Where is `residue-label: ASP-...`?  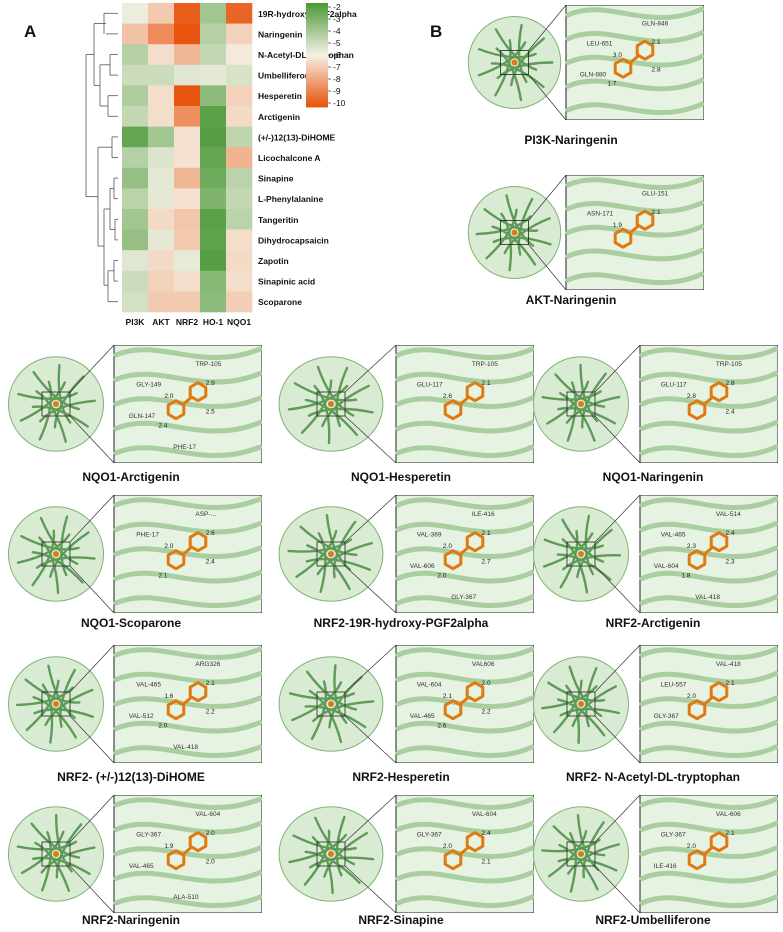
residue-label: ASP-... is located at coordinates (205, 514).